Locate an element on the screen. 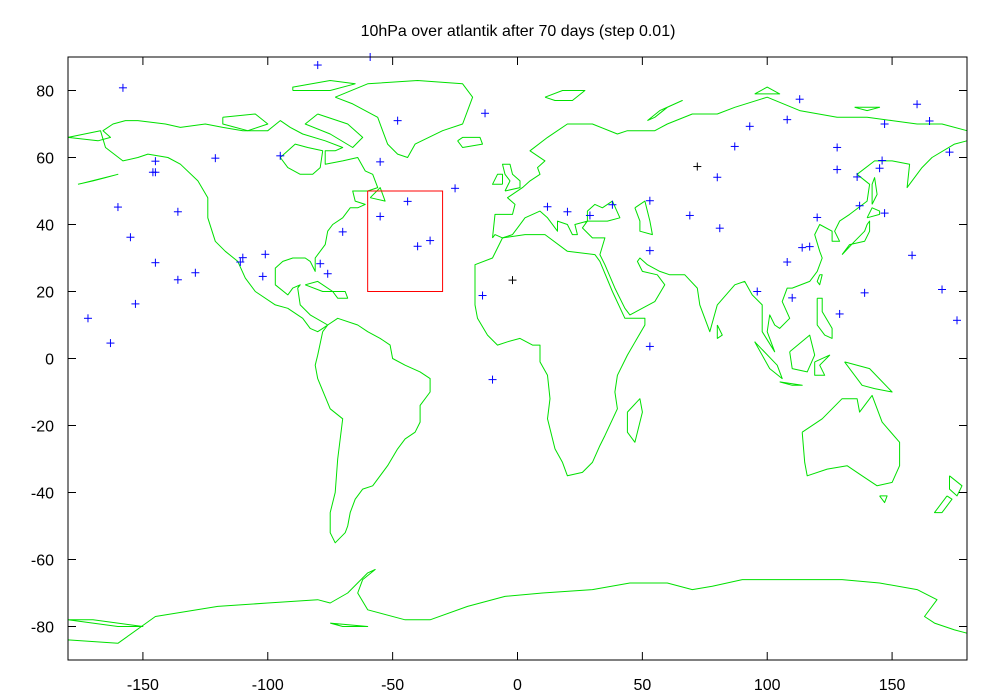 This screenshot has height=700, width=1000. coastline-black-sea is located at coordinates (603, 211).